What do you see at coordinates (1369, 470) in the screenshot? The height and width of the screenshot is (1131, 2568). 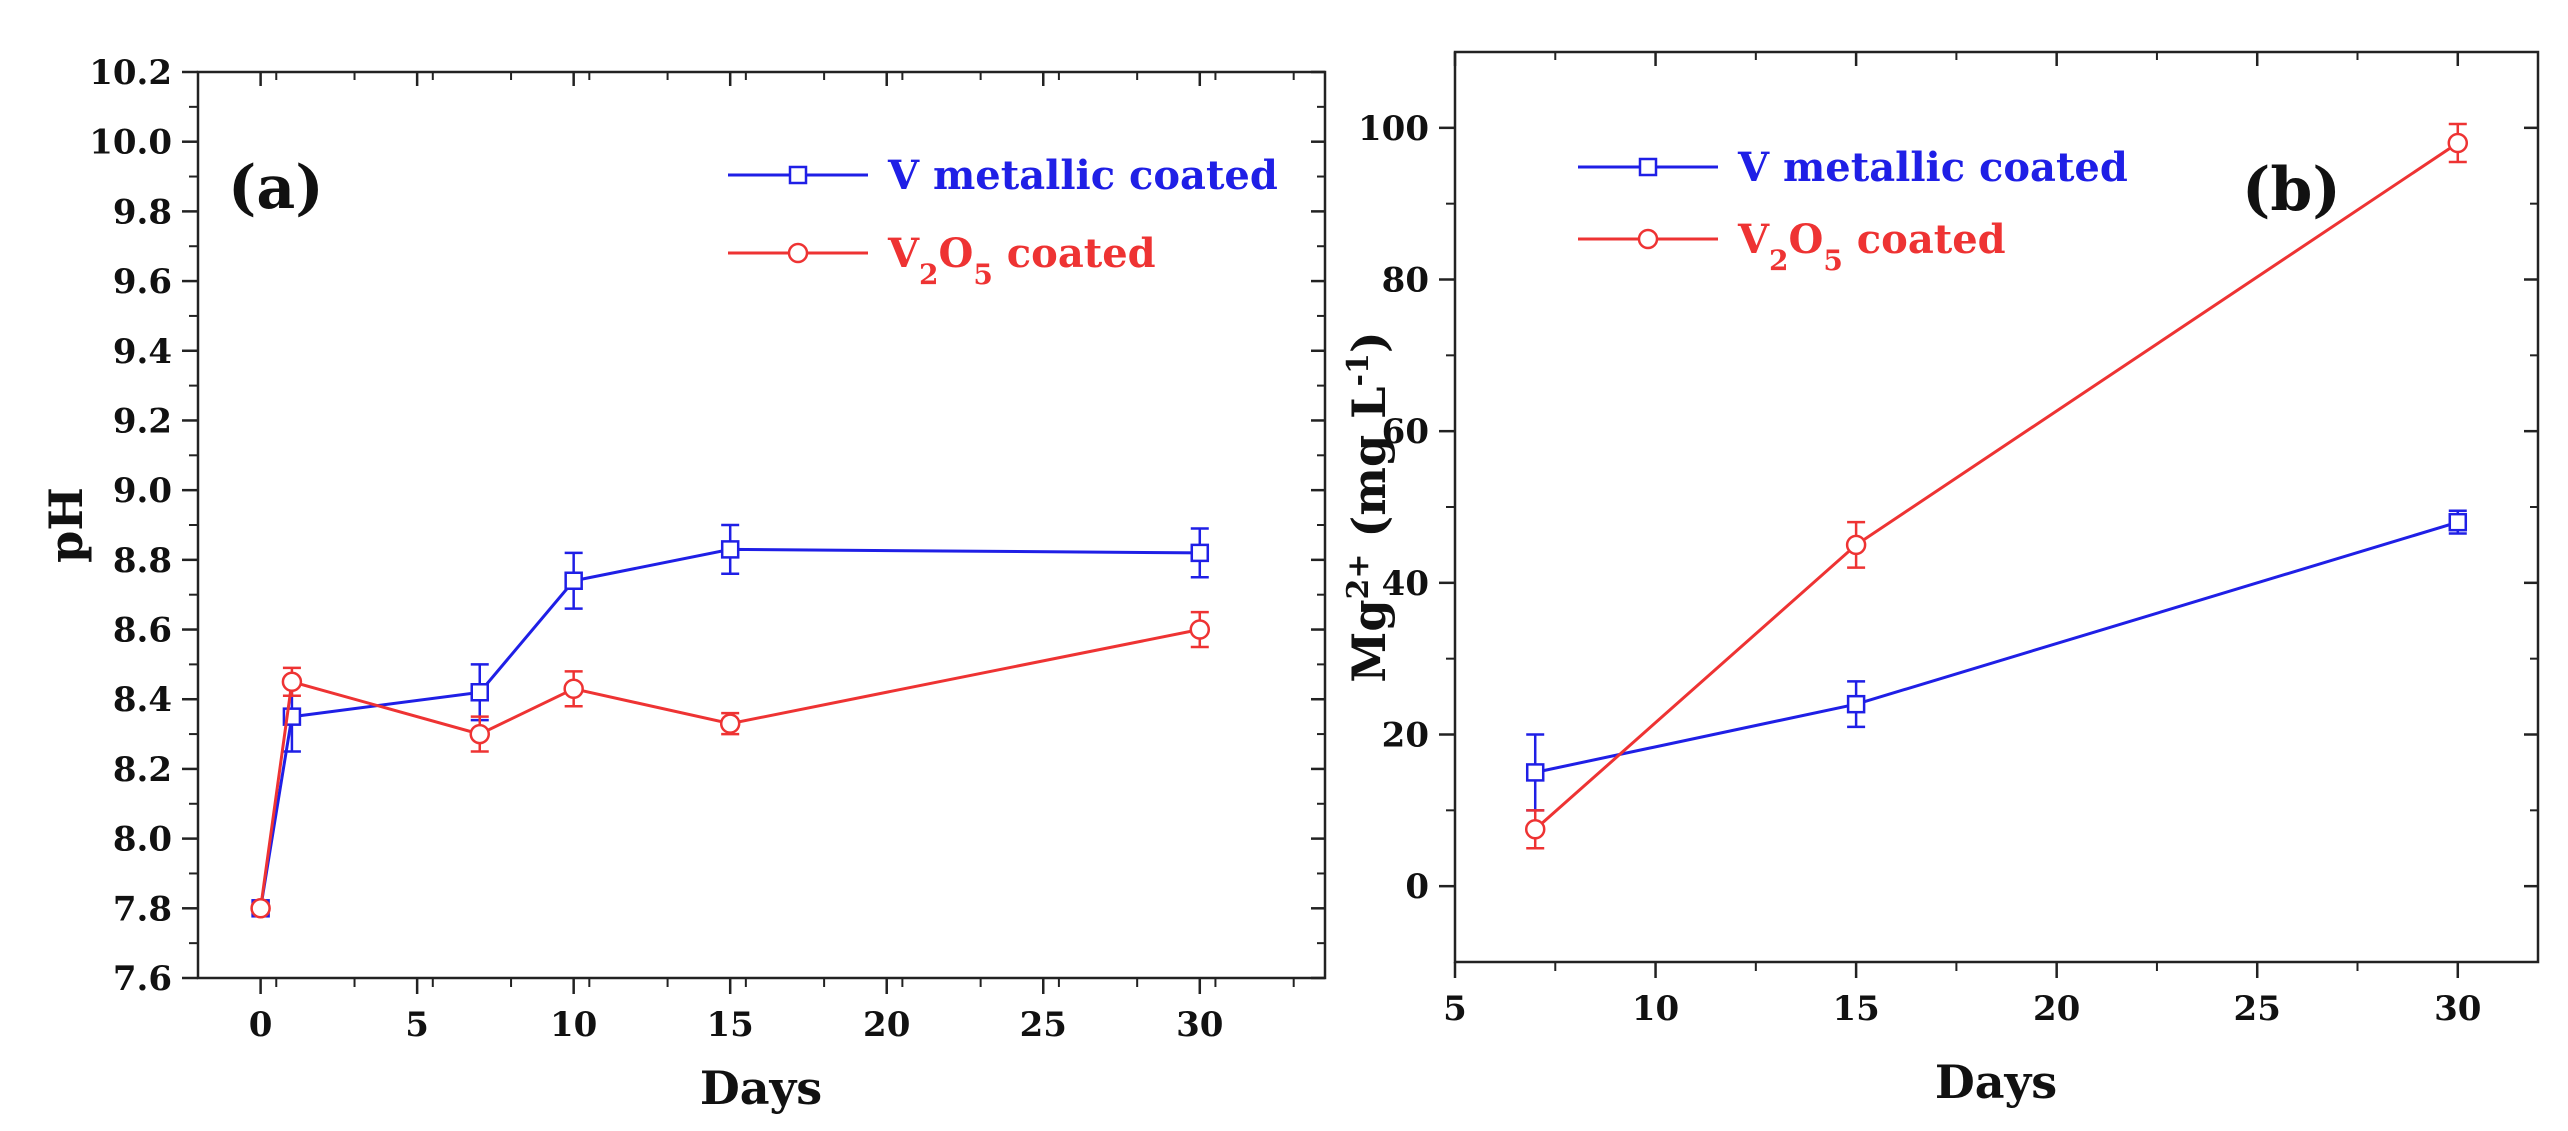 I see `y-axis-title-part: (mg L` at bounding box center [1369, 470].